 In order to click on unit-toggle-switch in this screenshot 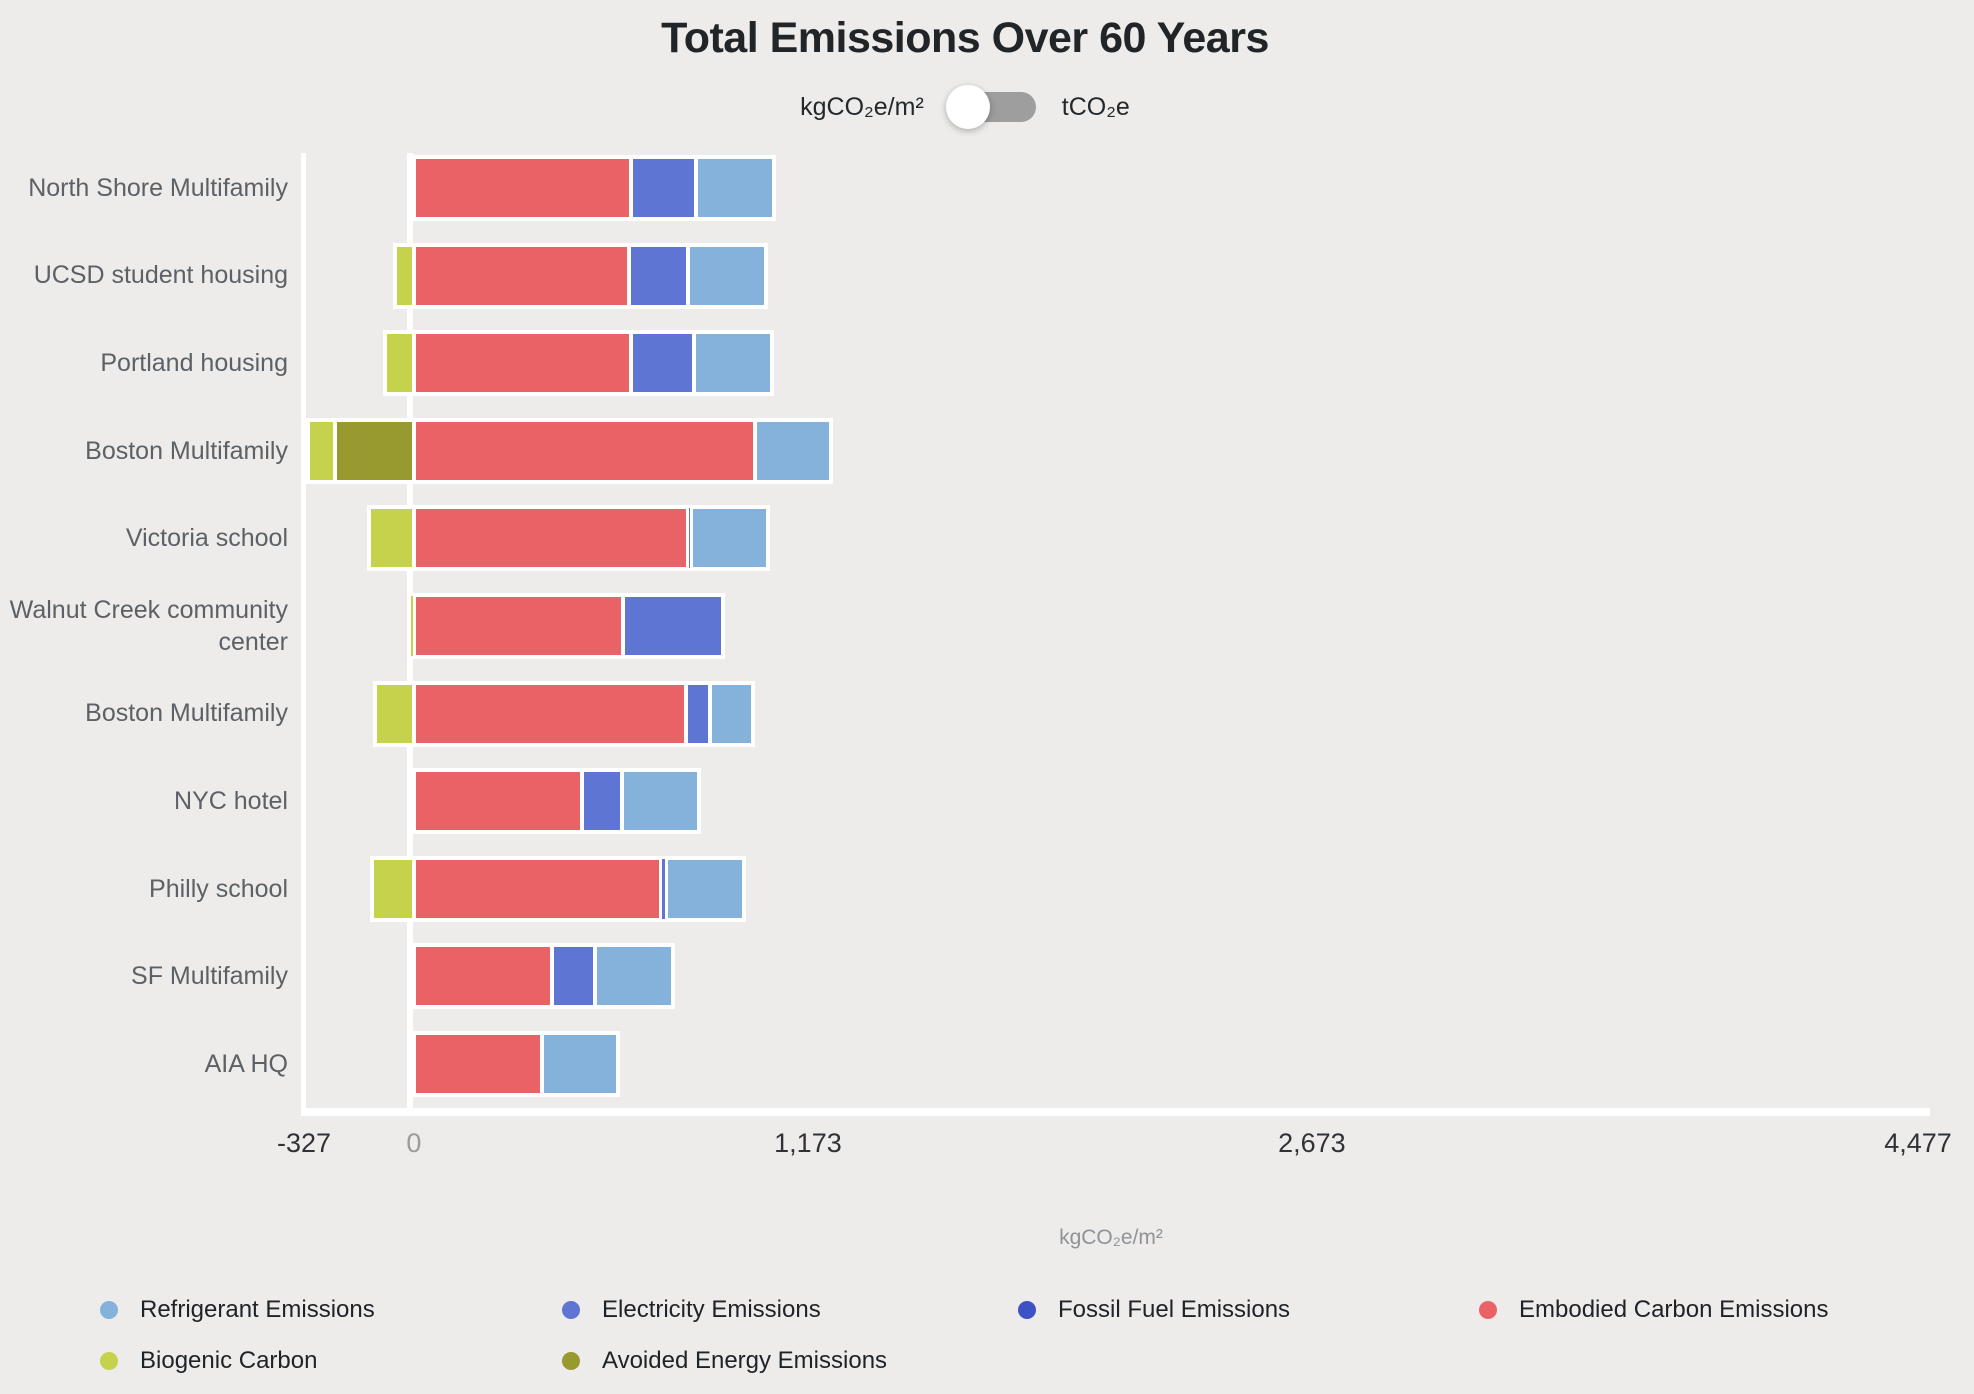, I will do `click(990, 107)`.